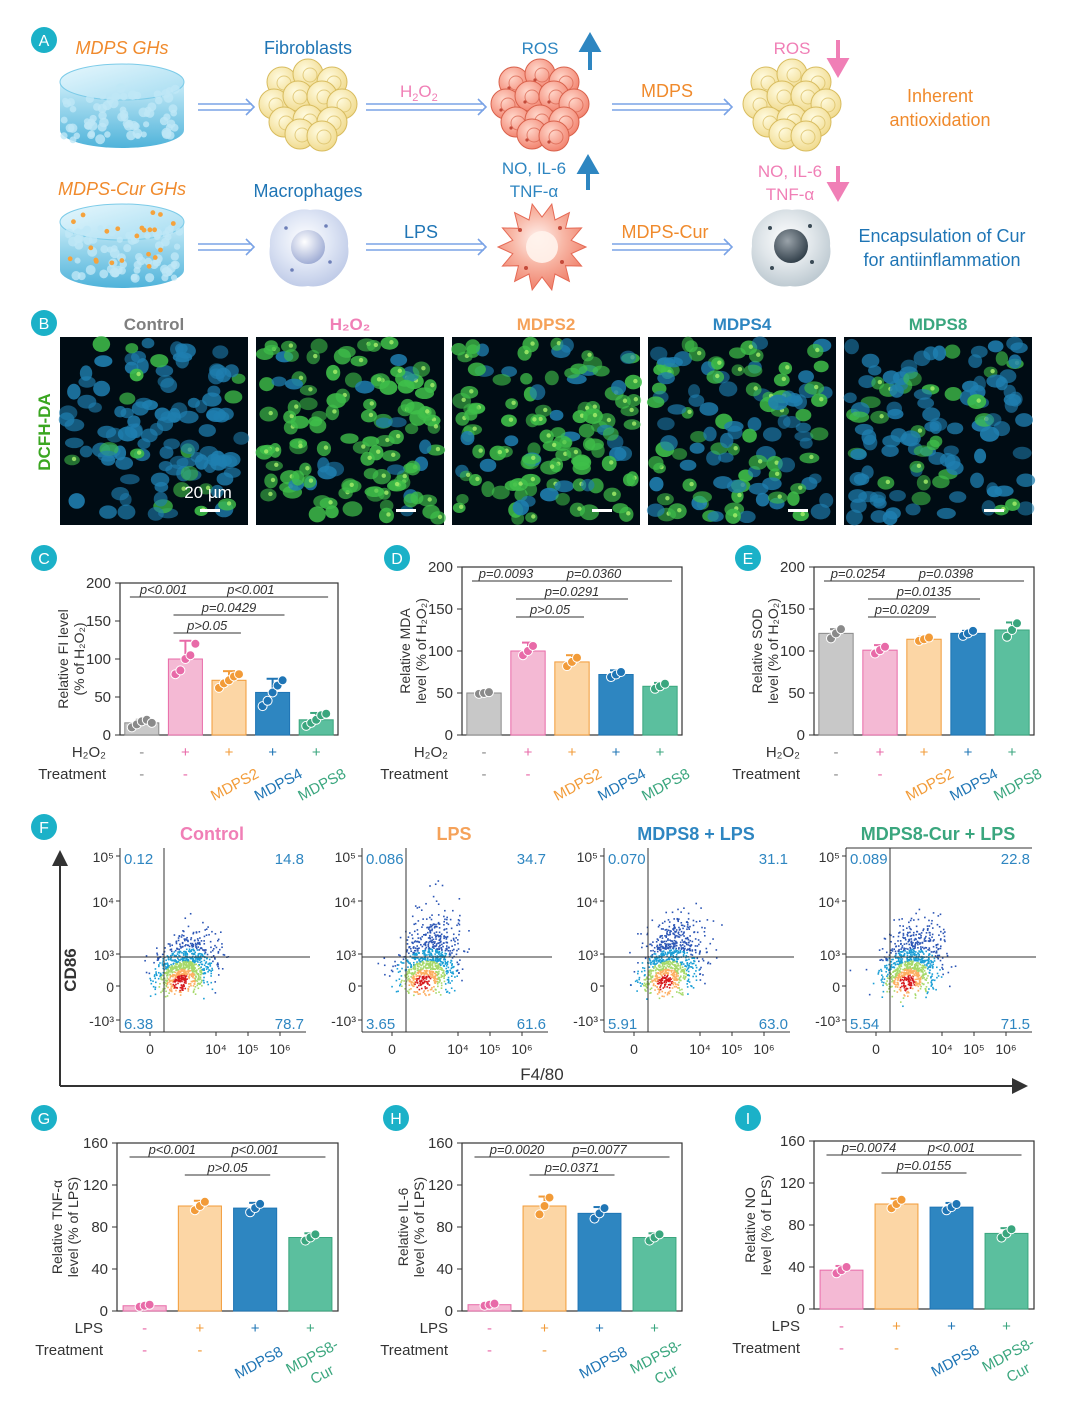 The width and height of the screenshot is (1080, 1403). I want to click on chart-I-treat-label: Treatment, so click(766, 1348).